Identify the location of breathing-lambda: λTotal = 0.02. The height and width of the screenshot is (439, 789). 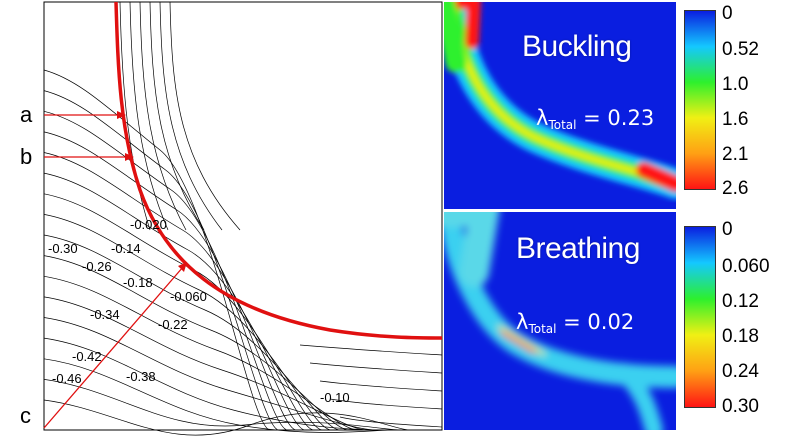
(575, 323).